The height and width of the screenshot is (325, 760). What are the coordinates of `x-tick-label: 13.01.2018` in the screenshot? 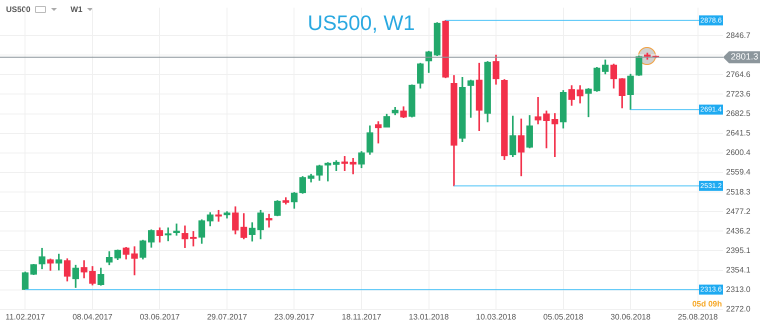 It's located at (429, 317).